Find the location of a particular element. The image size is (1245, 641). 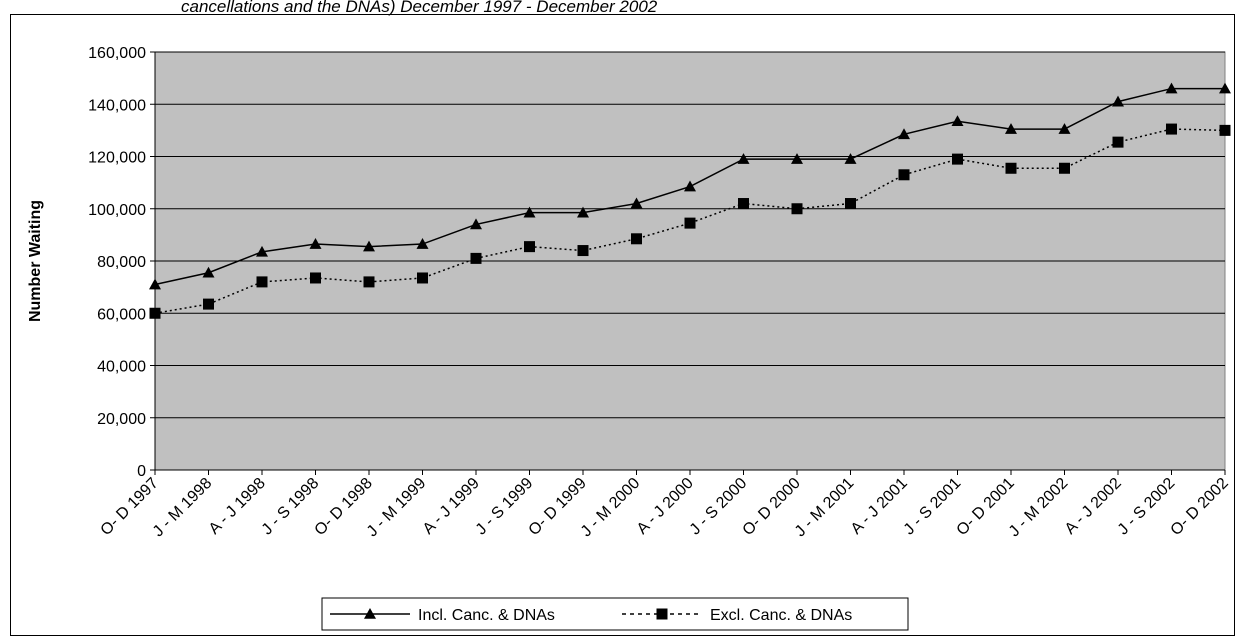

y-tick-label: 0 is located at coordinates (141, 471).